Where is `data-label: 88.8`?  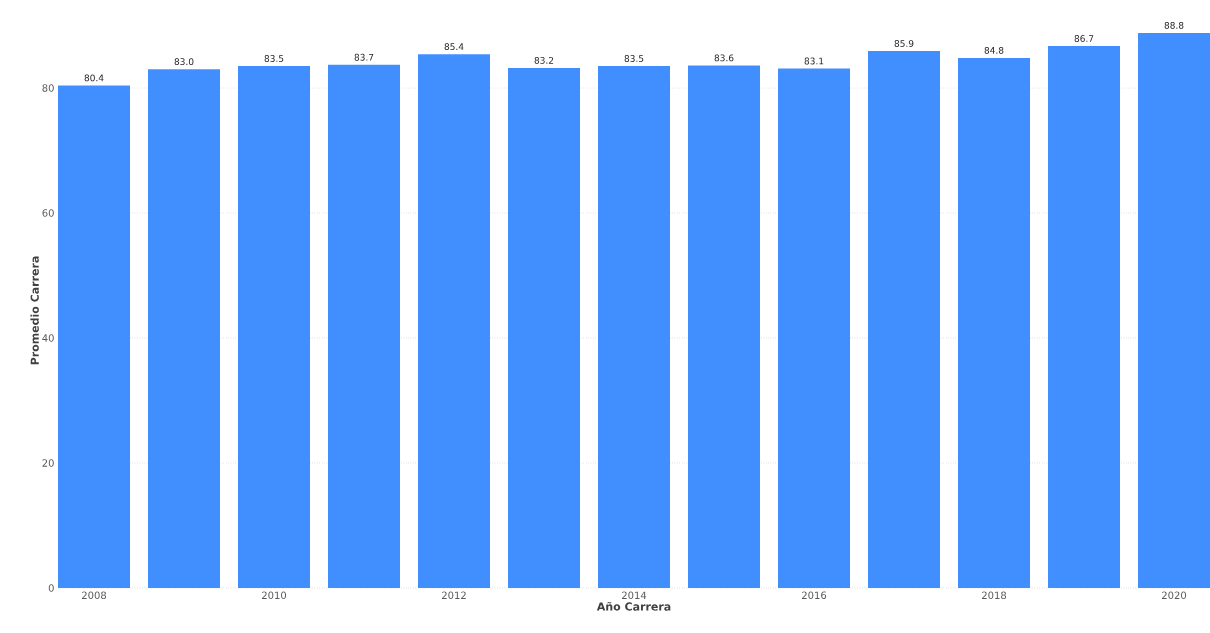
data-label: 88.8 is located at coordinates (1174, 25).